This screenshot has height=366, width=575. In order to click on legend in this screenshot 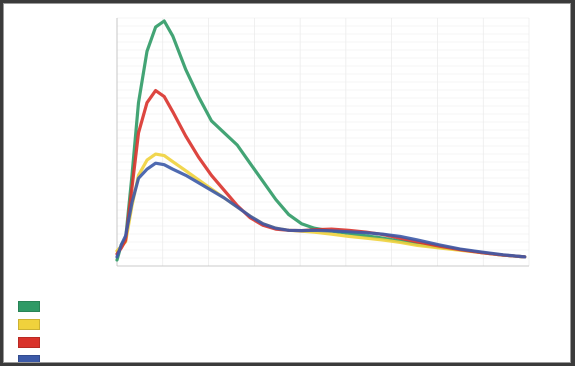, I will do `click(128, 330)`.